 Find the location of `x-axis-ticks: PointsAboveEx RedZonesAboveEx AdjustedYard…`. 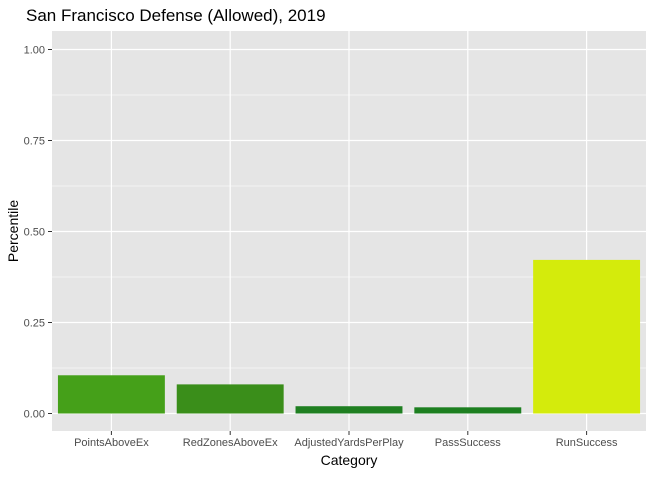

x-axis-ticks: PointsAboveEx RedZonesAboveEx AdjustedYard… is located at coordinates (346, 440).